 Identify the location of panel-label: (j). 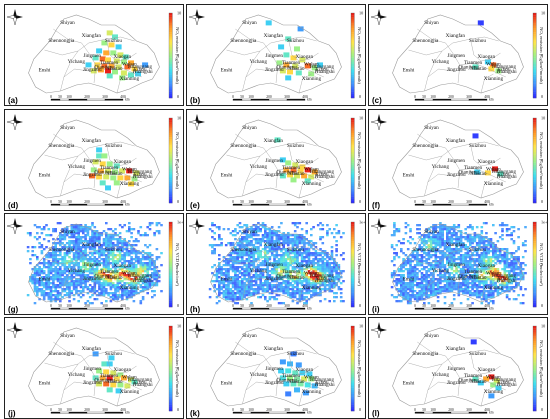
(12, 413).